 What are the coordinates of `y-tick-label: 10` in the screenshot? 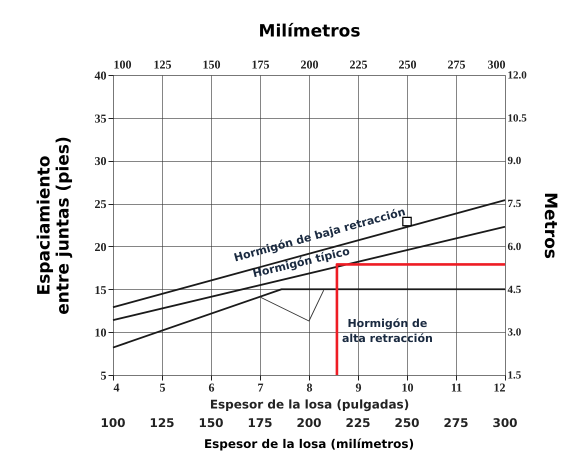 It's located at (100, 333).